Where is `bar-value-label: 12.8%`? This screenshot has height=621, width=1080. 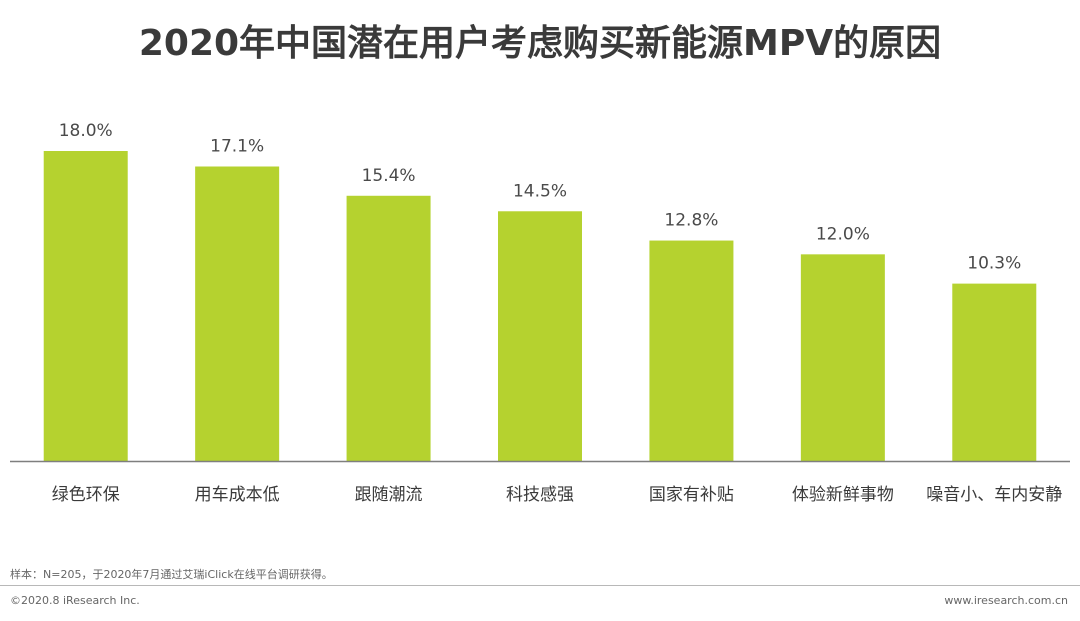 bar-value-label: 12.8% is located at coordinates (691, 221).